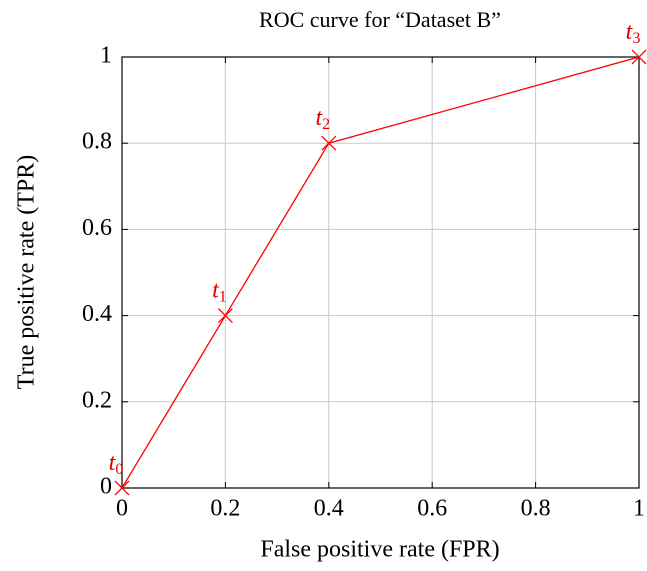 The width and height of the screenshot is (647, 571). I want to click on x-tick-label: 0.6, so click(432, 509).